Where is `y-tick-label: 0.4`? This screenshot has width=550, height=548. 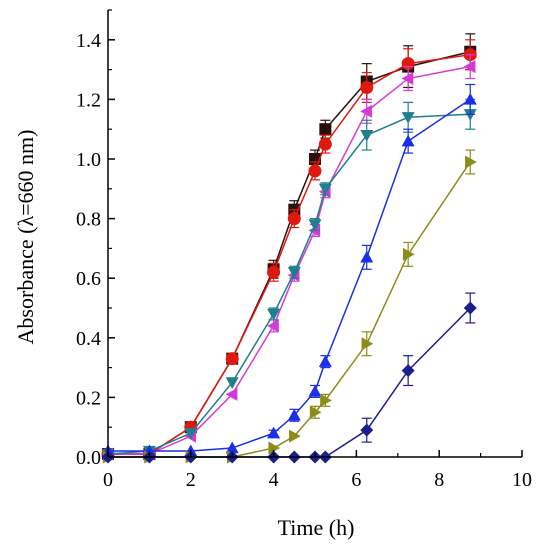
y-tick-label: 0.4 is located at coordinates (88, 339).